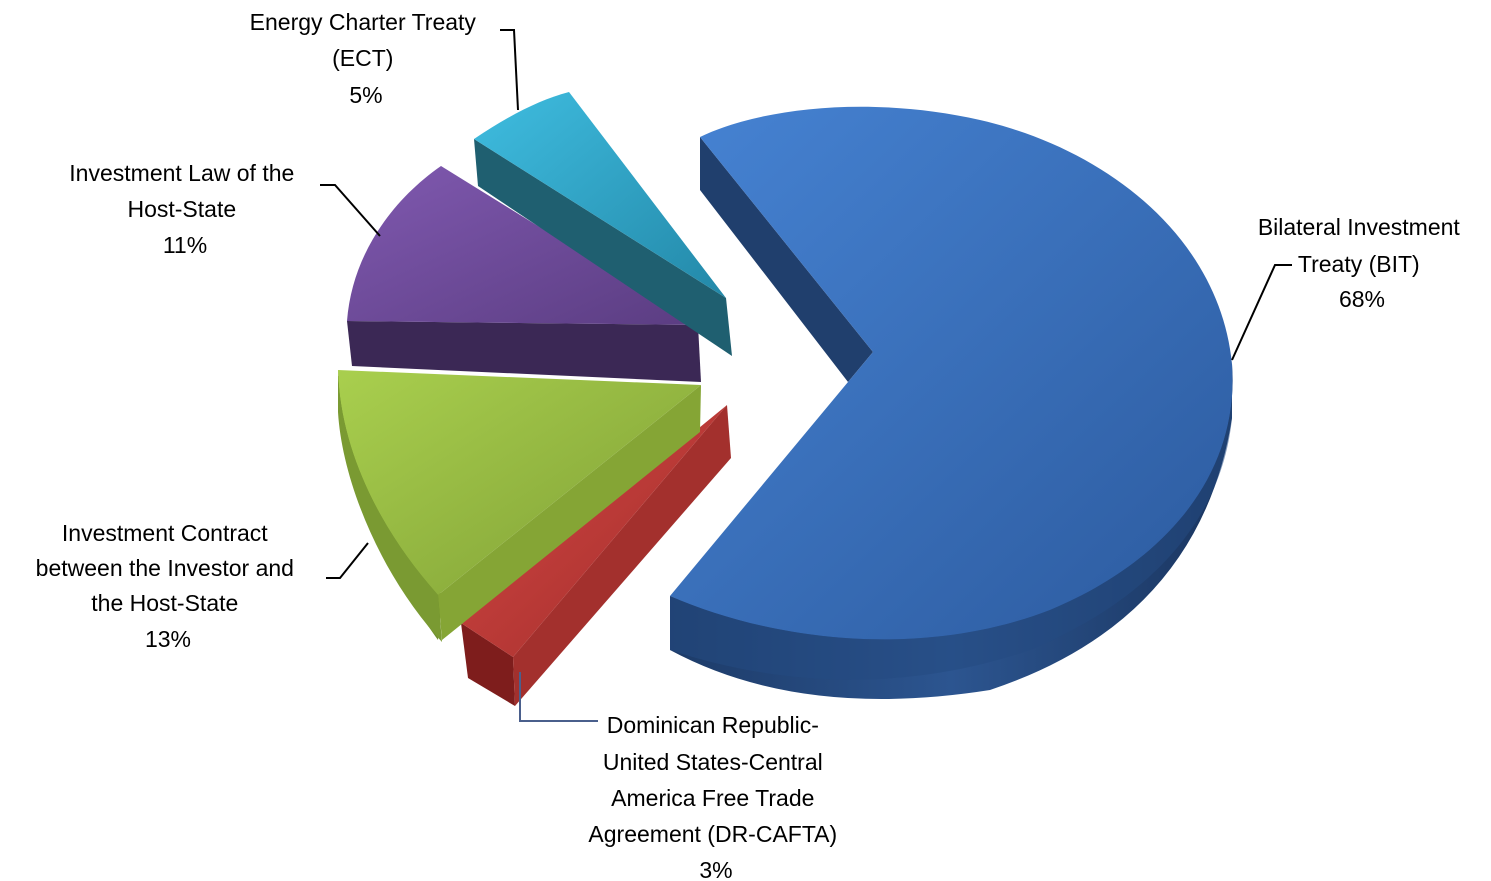 This screenshot has width=1491, height=881. I want to click on label-dr-cafta-line-1: Dominican Republic-, so click(713, 725).